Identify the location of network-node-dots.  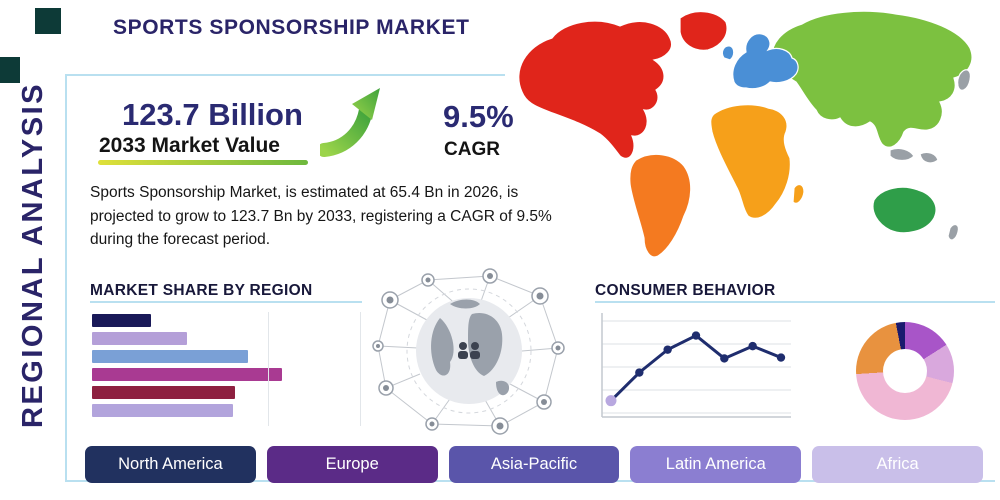
(468, 351).